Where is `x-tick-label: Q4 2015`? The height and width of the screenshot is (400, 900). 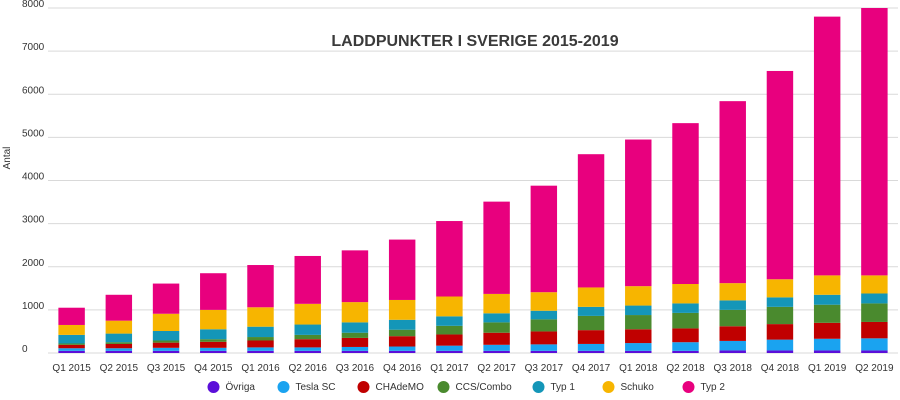
x-tick-label: Q4 2015 is located at coordinates (213, 368).